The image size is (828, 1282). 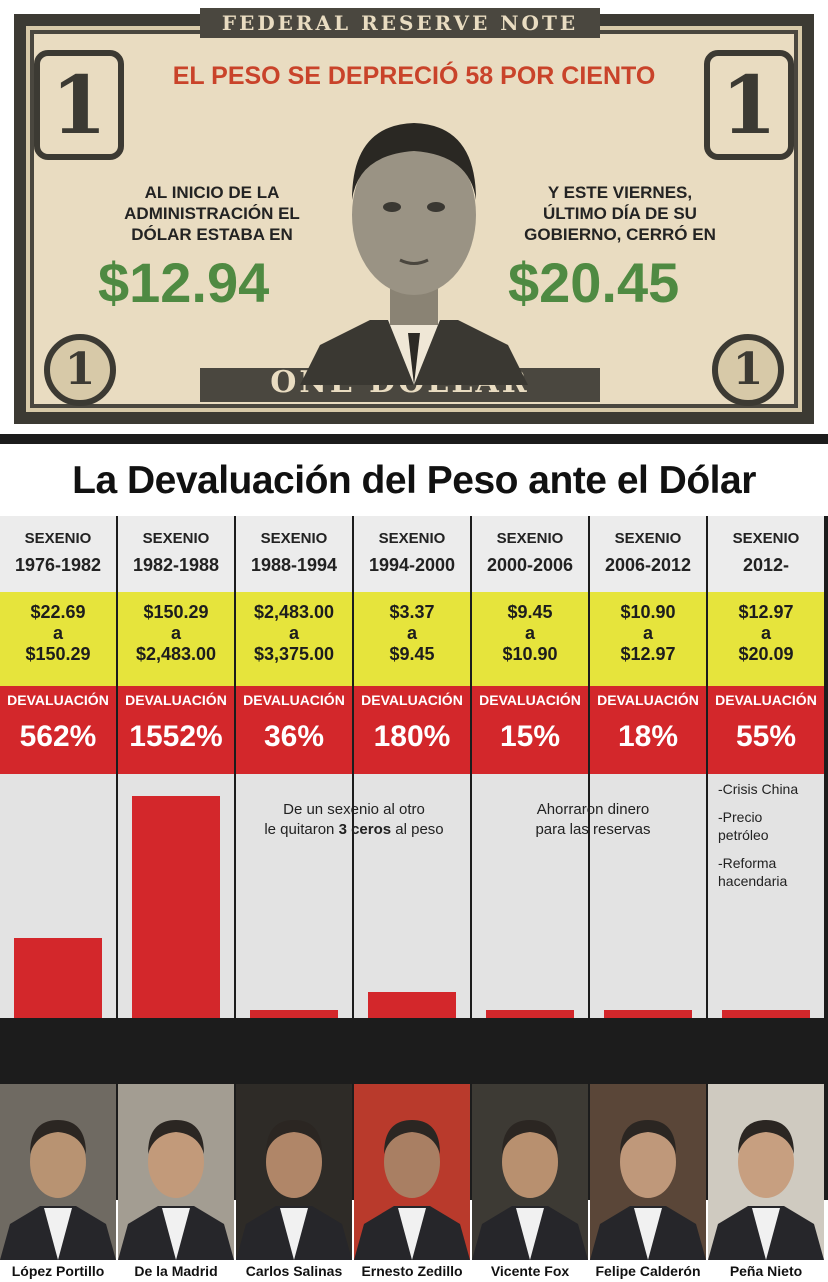 What do you see at coordinates (294, 736) in the screenshot?
I see `devaluation-value-label: 36%` at bounding box center [294, 736].